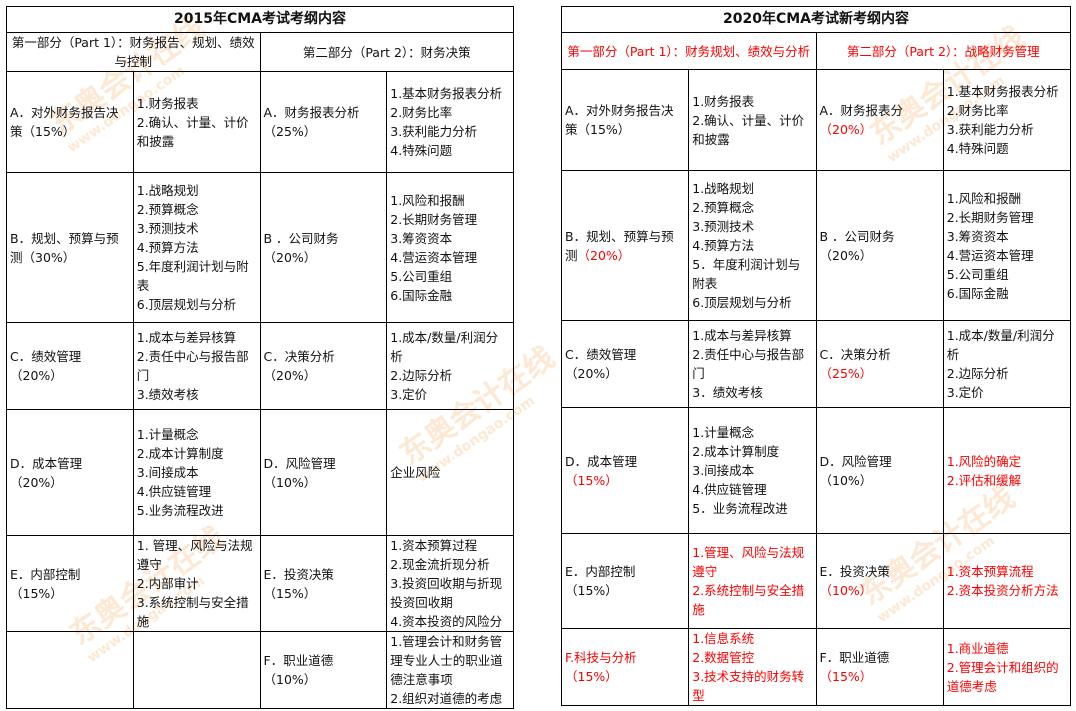 This screenshot has height=711, width=1076. Describe the element at coordinates (450, 150) in the screenshot. I see `cell-line: 4.特殊问题` at that location.